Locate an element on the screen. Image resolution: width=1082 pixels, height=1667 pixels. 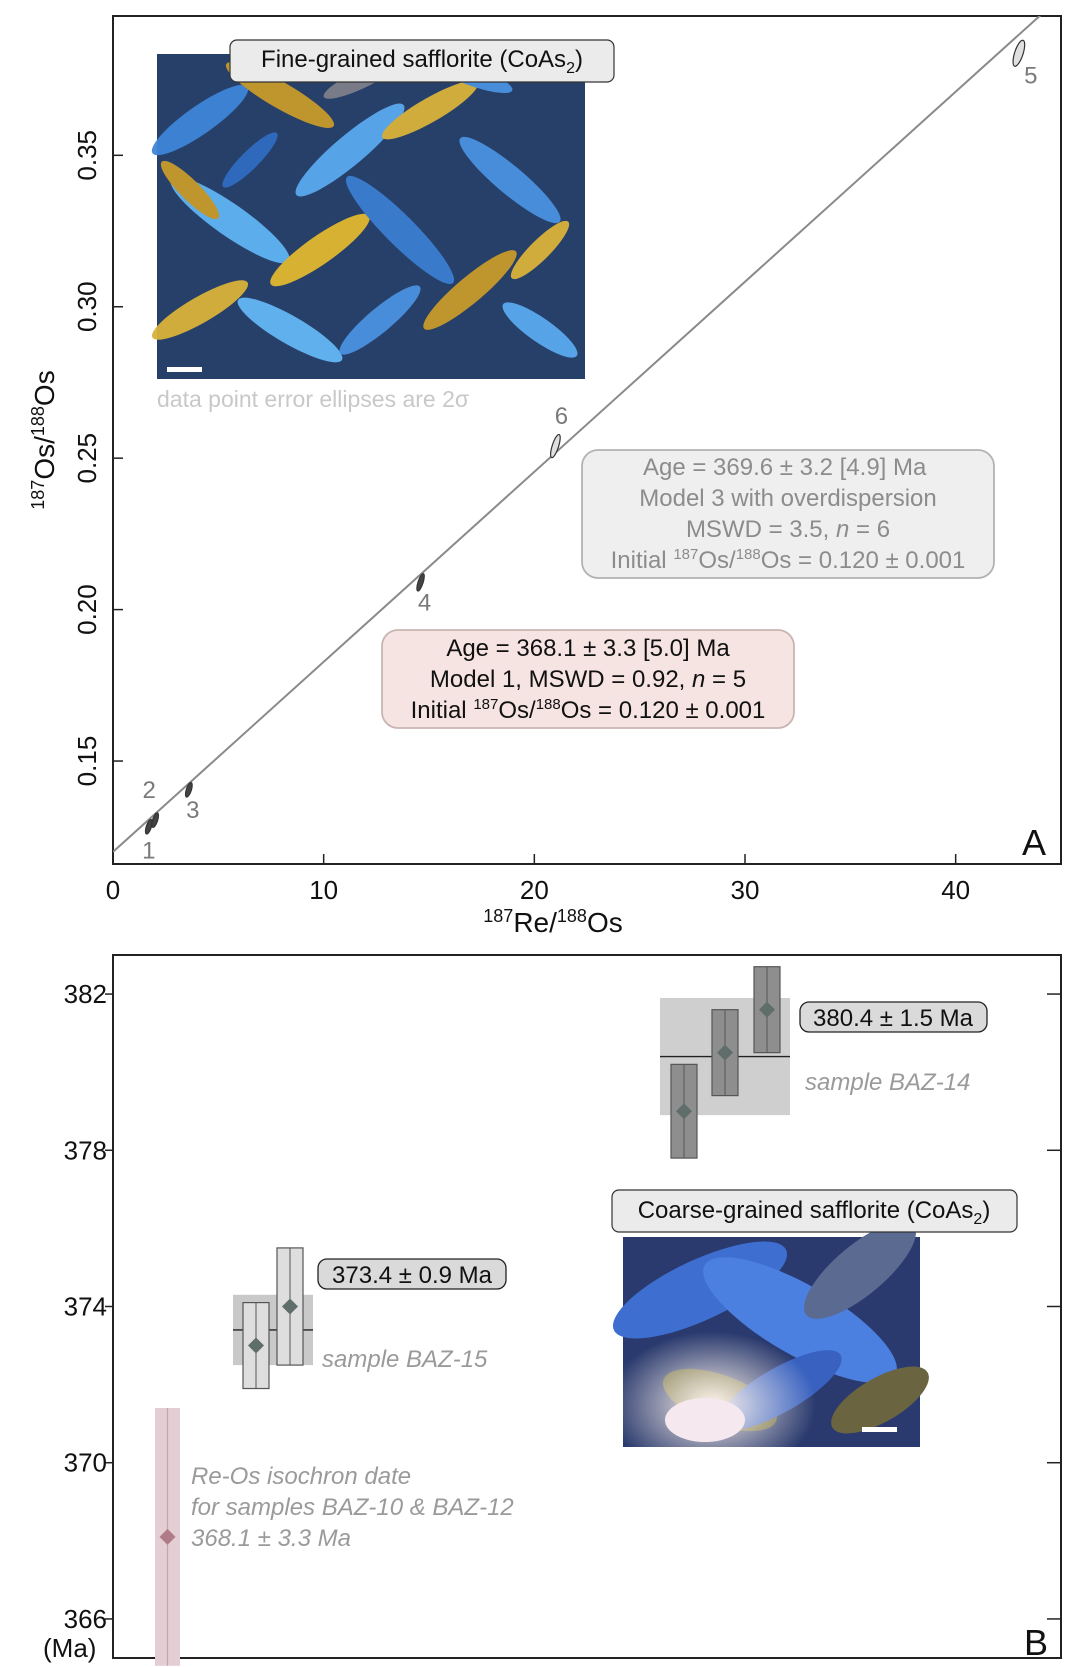
y-axis-unit-b: (Ma) is located at coordinates (69, 1648).